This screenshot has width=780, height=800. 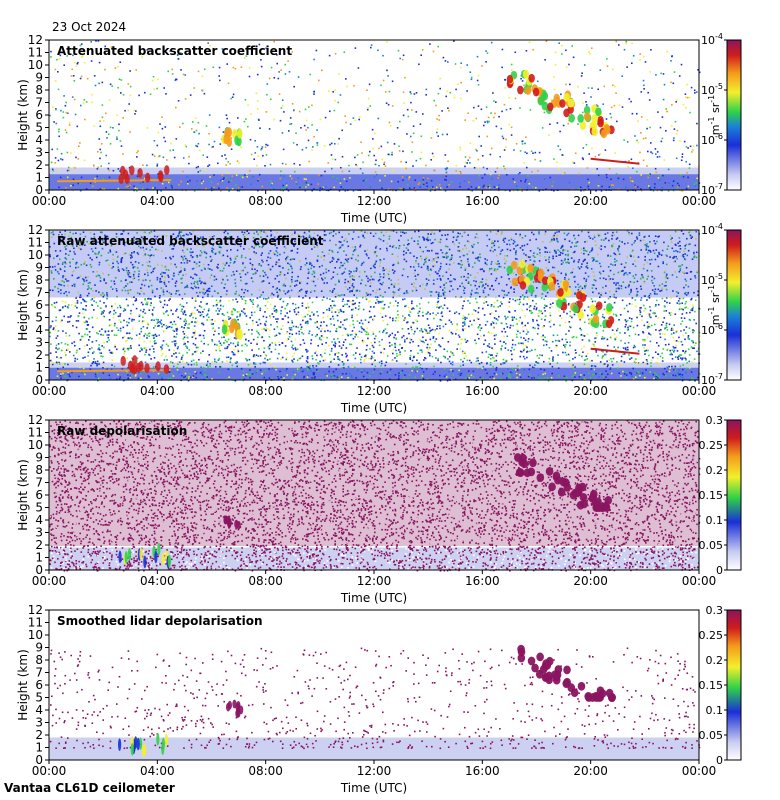 What do you see at coordinates (712, 139) in the screenshot?
I see `colorbar-tick-label: 10⁻⁶` at bounding box center [712, 139].